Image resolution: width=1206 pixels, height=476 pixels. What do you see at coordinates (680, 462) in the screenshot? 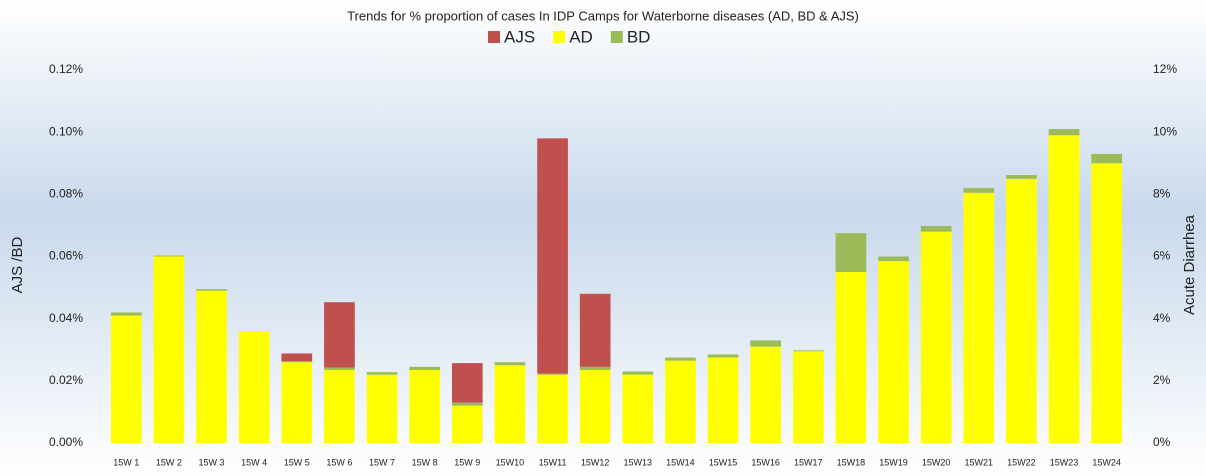
I see `x-tick-label: 15W14` at bounding box center [680, 462].